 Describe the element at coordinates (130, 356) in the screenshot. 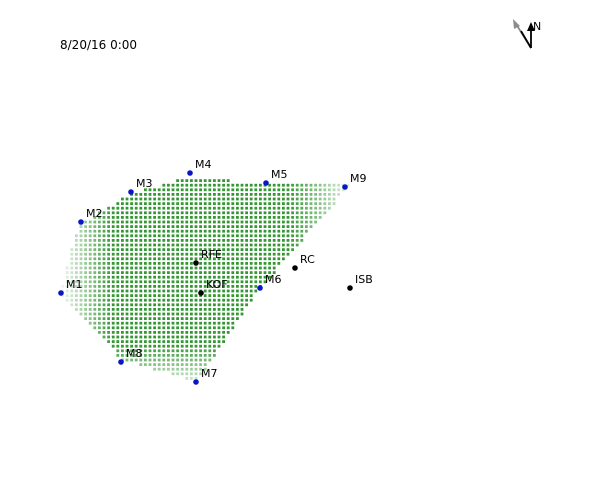

I see `monitor-station-m8: M8` at that location.